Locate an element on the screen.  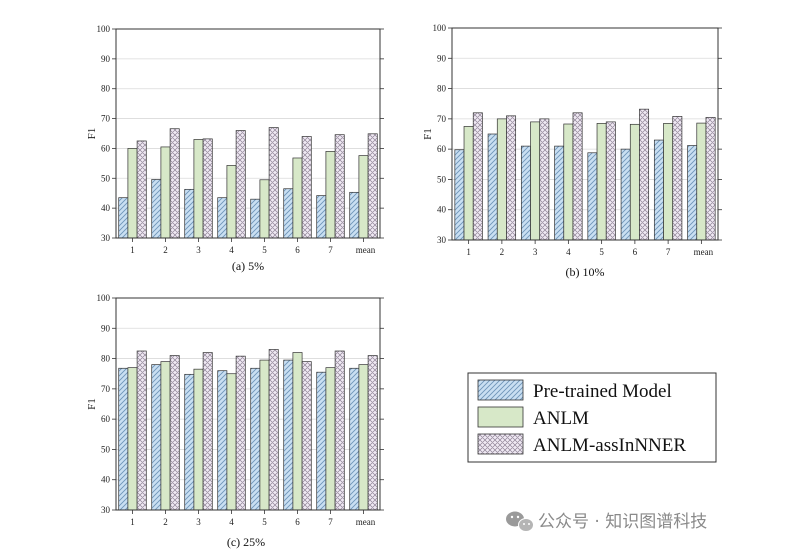
legend: Pre-trained Model ANLM ANLM-assInNNER is located at coordinates (592, 417).